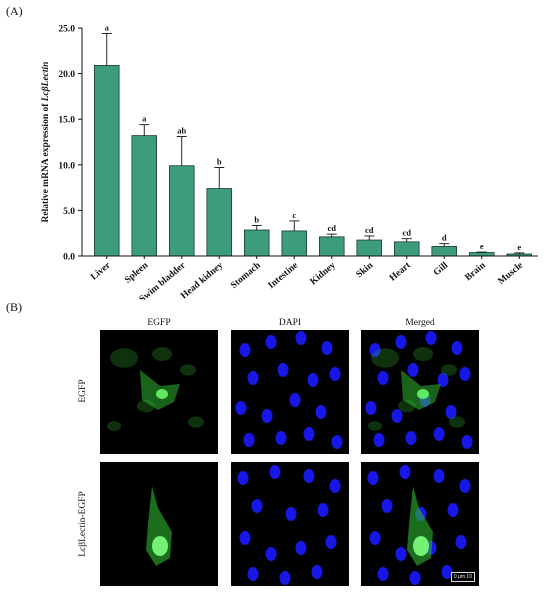 The height and width of the screenshot is (596, 550). I want to click on bar-spleen, so click(144, 196).